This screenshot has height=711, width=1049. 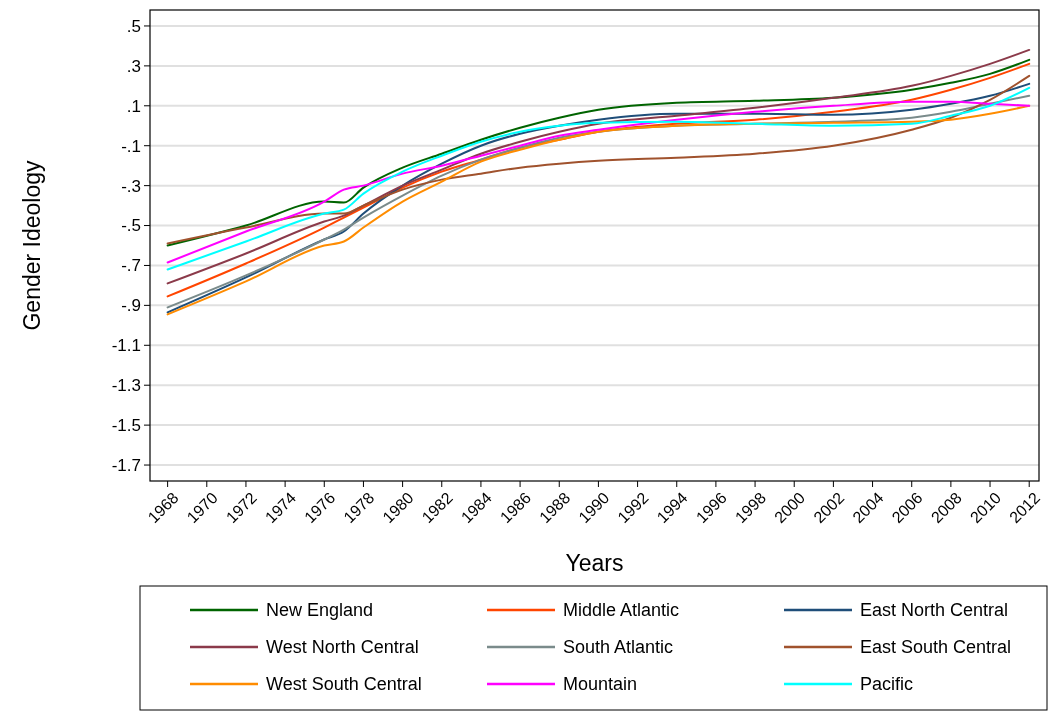 I want to click on y-tick-label: -1.5, so click(x=126, y=426).